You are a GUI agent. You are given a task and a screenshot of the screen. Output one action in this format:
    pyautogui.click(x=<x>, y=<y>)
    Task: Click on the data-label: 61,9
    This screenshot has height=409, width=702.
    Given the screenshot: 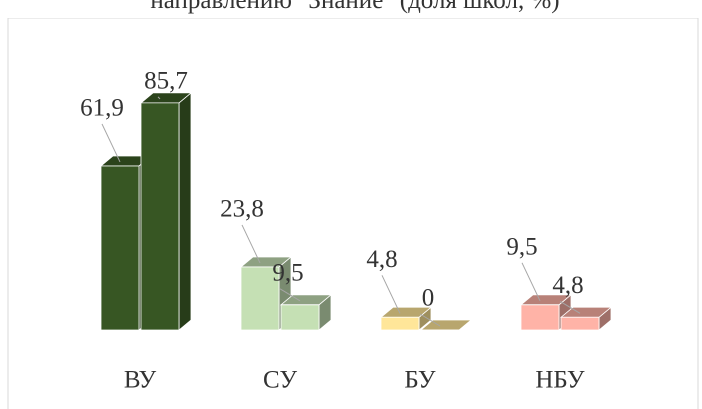 What is the action you would take?
    pyautogui.click(x=102, y=108)
    